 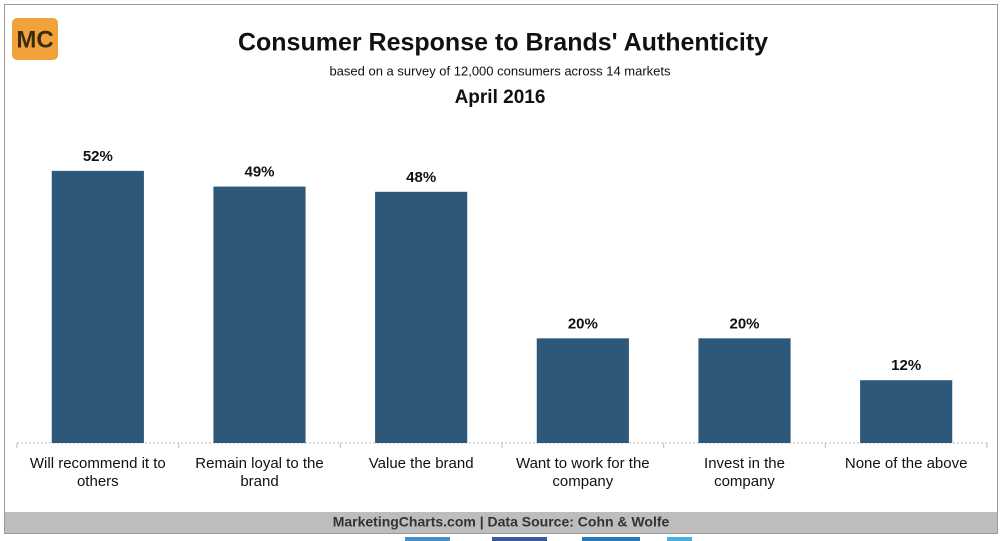 I want to click on logo: MC, so click(x=35, y=39).